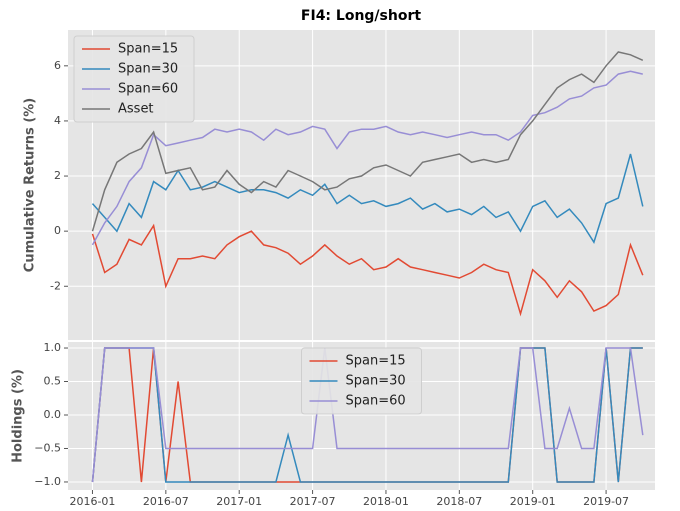 Image resolution: width=680 pixels, height=511 pixels. What do you see at coordinates (30, 185) in the screenshot?
I see `y-axis-label: Cumulative Returns (%)` at bounding box center [30, 185].